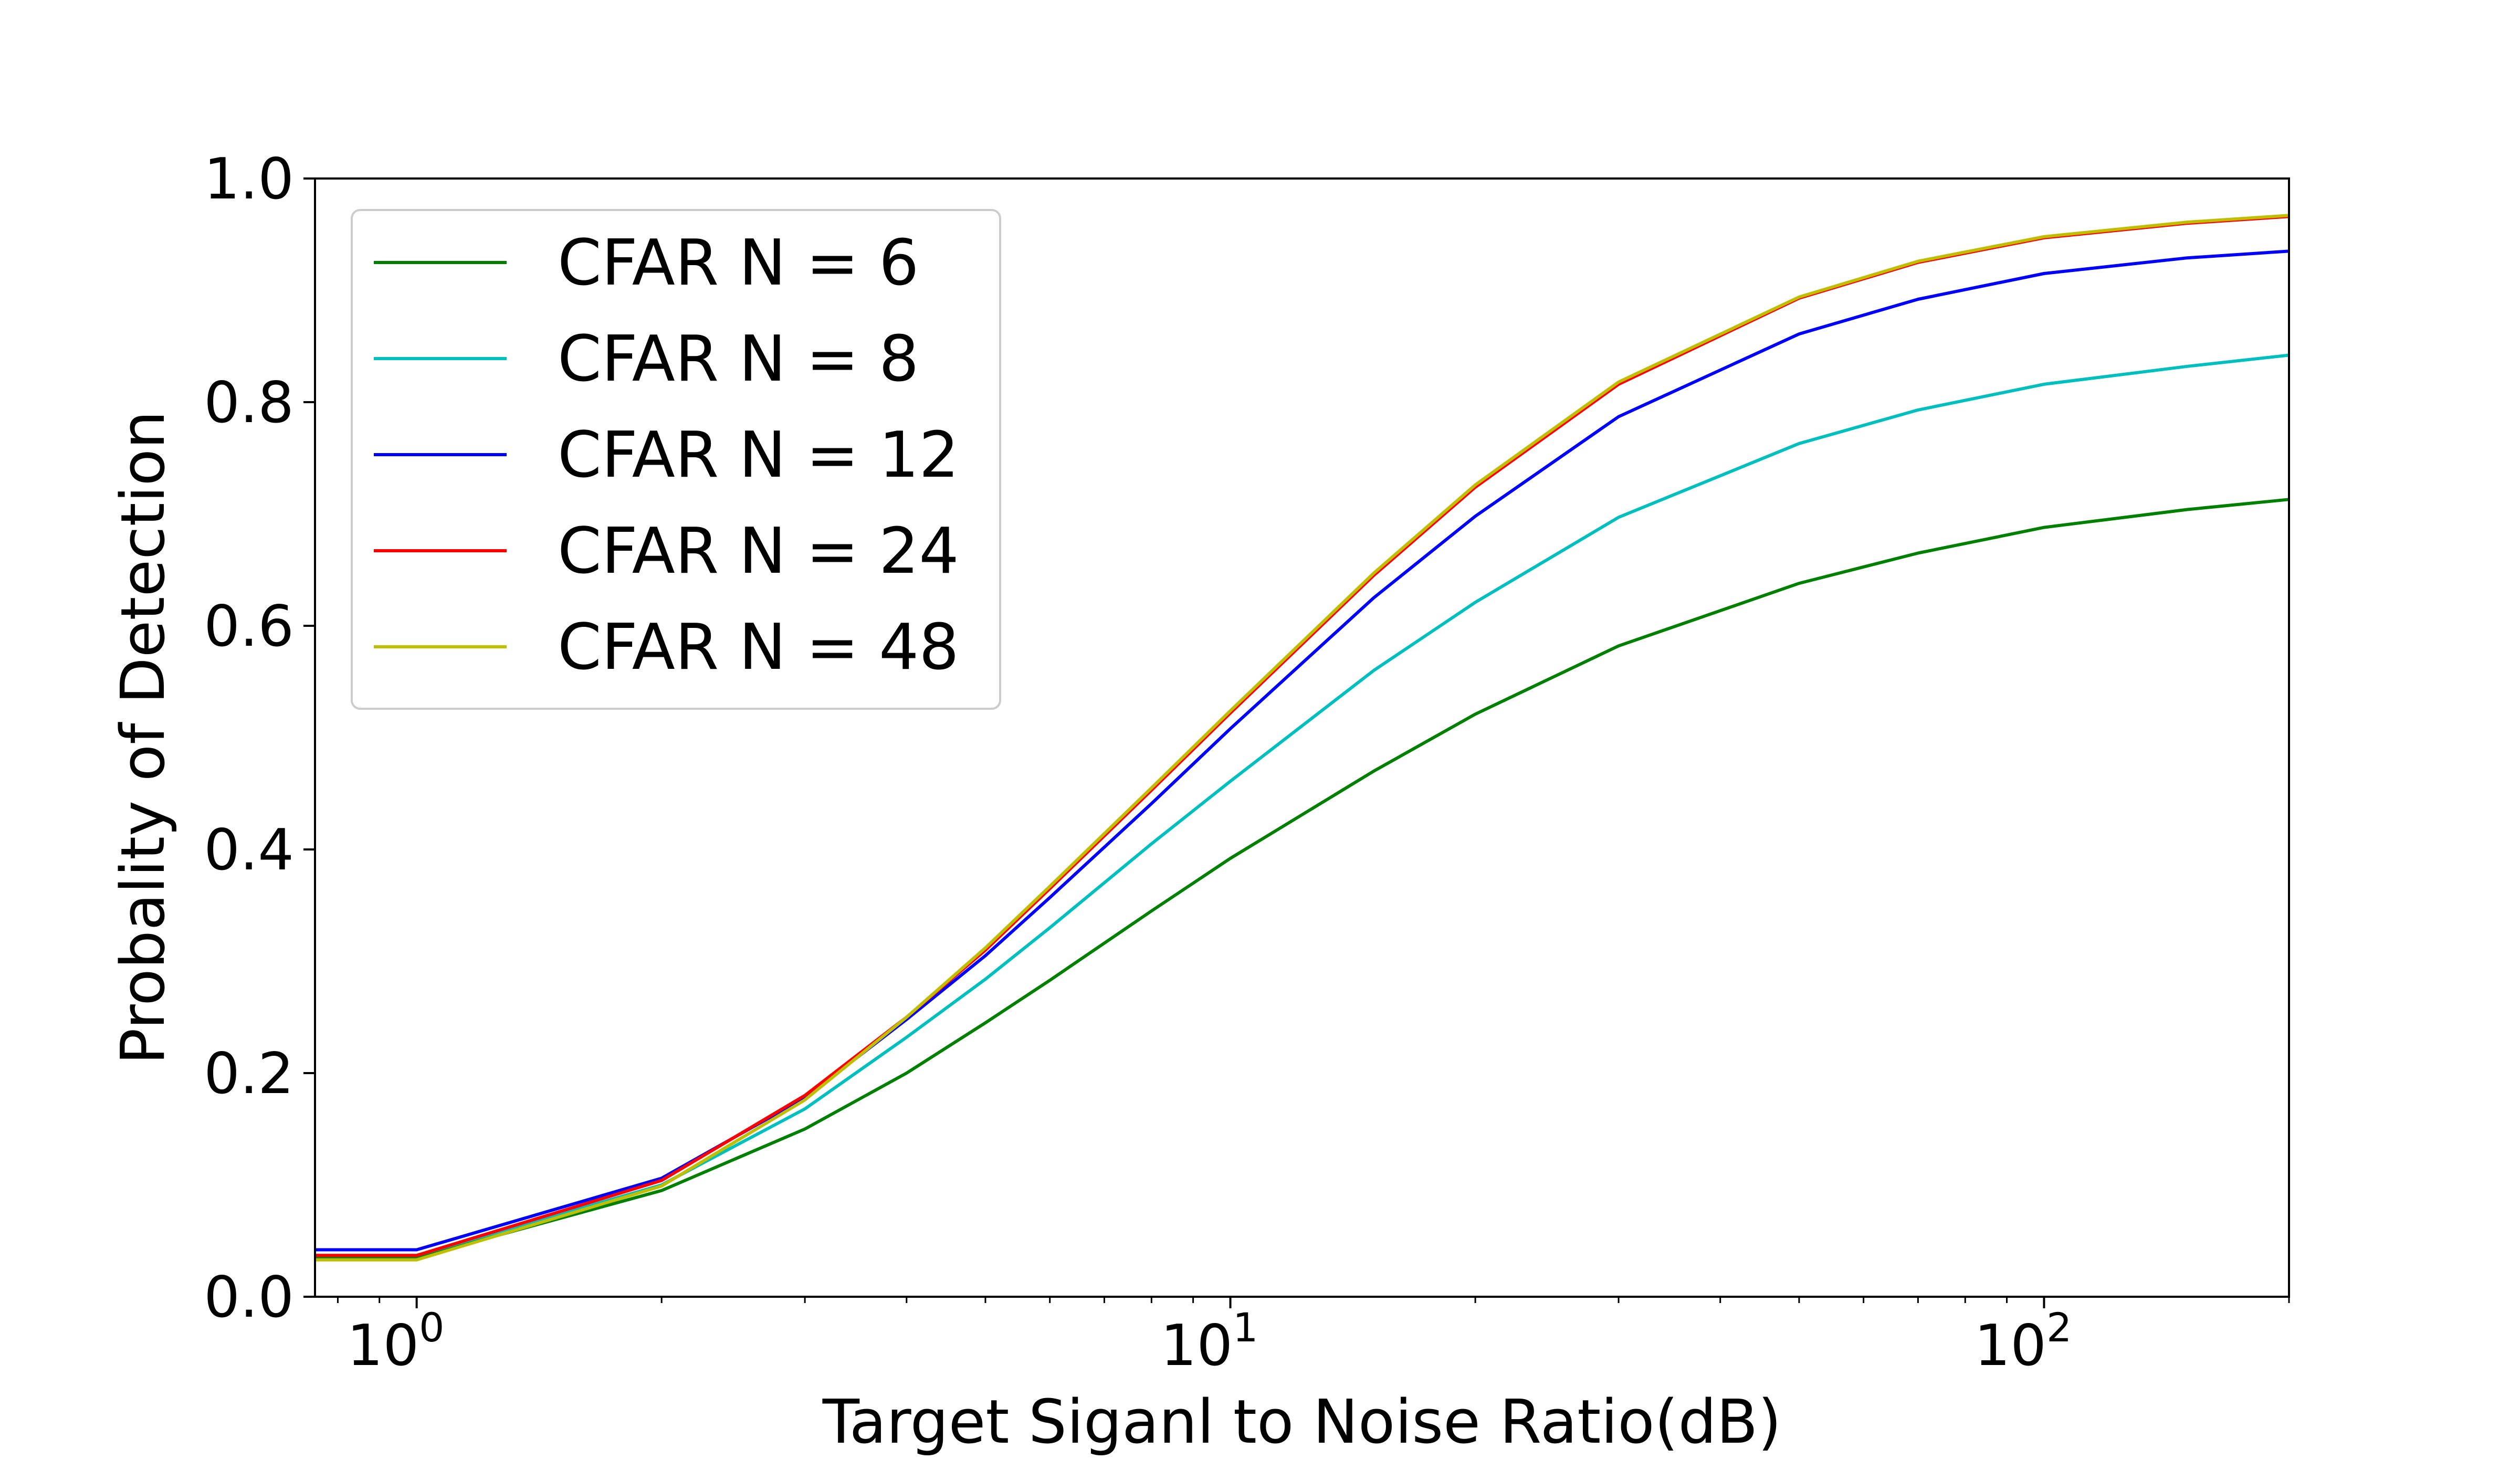 The image size is (2520, 1470). Describe the element at coordinates (143, 738) in the screenshot. I see `y-axis-label: Probality of Detection` at that location.